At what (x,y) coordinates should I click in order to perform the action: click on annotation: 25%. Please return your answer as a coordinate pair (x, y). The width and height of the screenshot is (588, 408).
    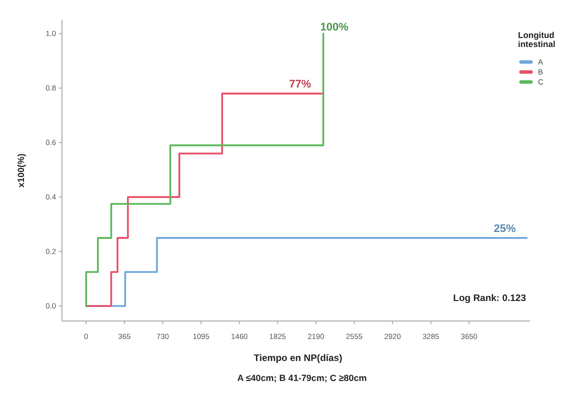
    Looking at the image, I should click on (505, 228).